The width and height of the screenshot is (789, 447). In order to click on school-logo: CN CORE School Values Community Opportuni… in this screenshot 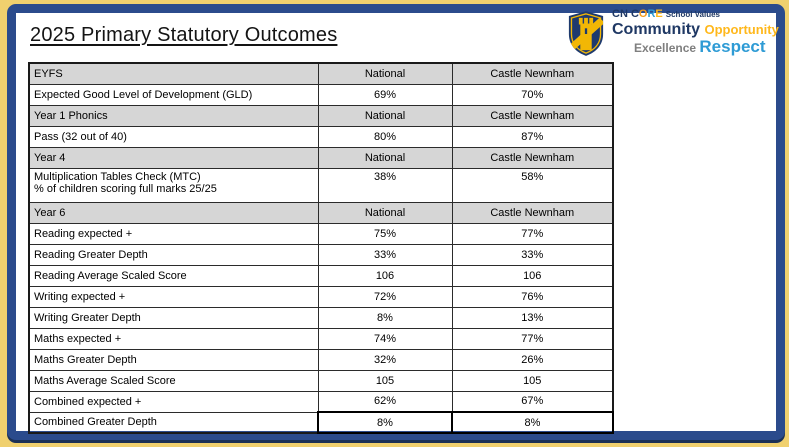, I will do `click(673, 33)`.